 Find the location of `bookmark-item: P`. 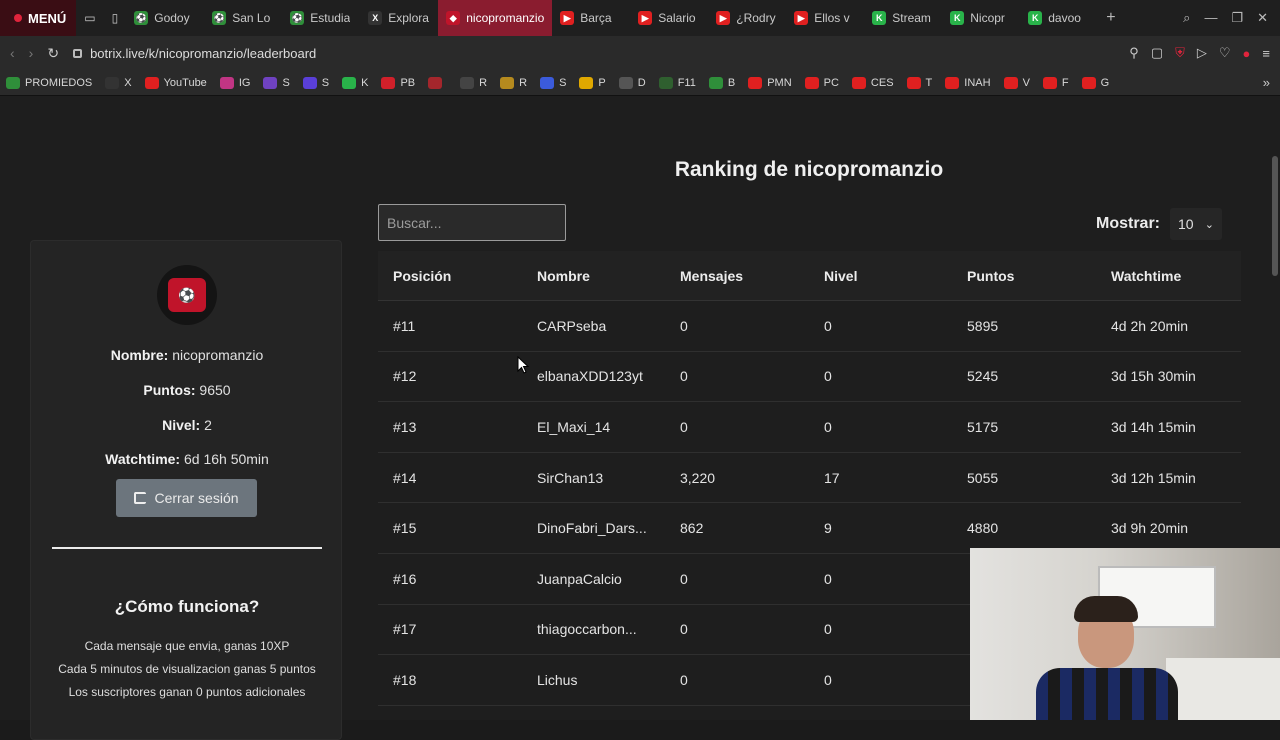

bookmark-item: P is located at coordinates (592, 82).